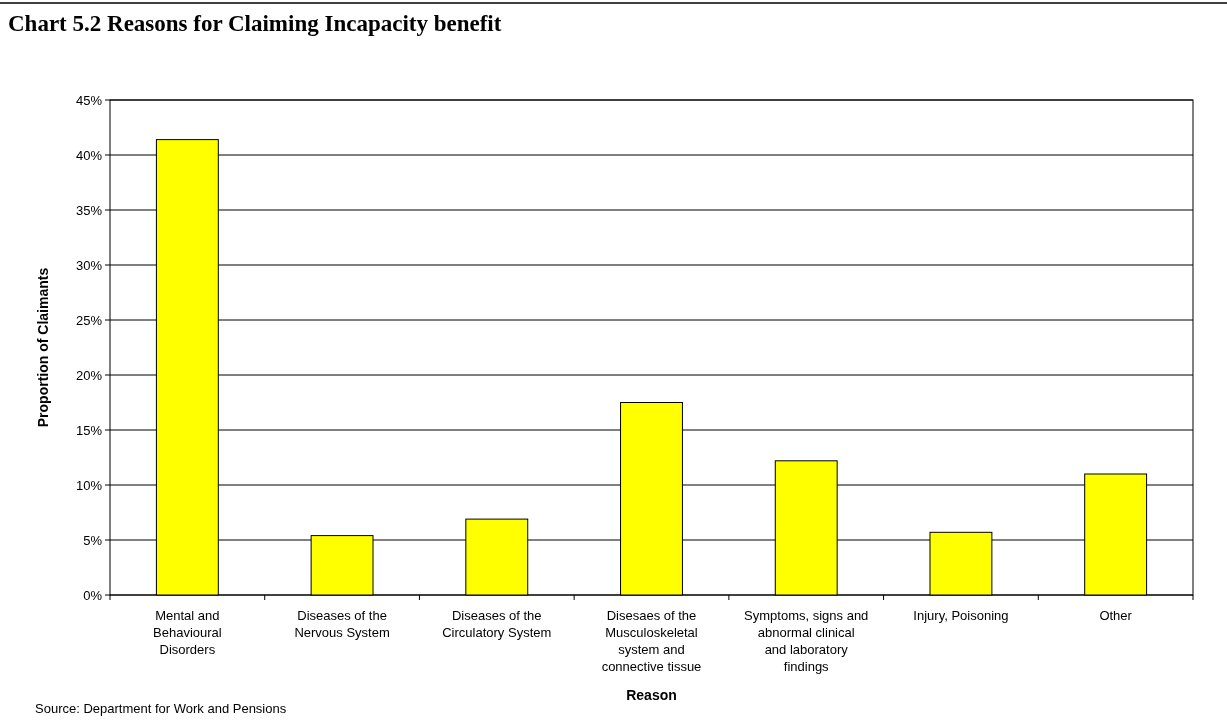  Describe the element at coordinates (89, 210) in the screenshot. I see `y-tick-label: 35%` at that location.